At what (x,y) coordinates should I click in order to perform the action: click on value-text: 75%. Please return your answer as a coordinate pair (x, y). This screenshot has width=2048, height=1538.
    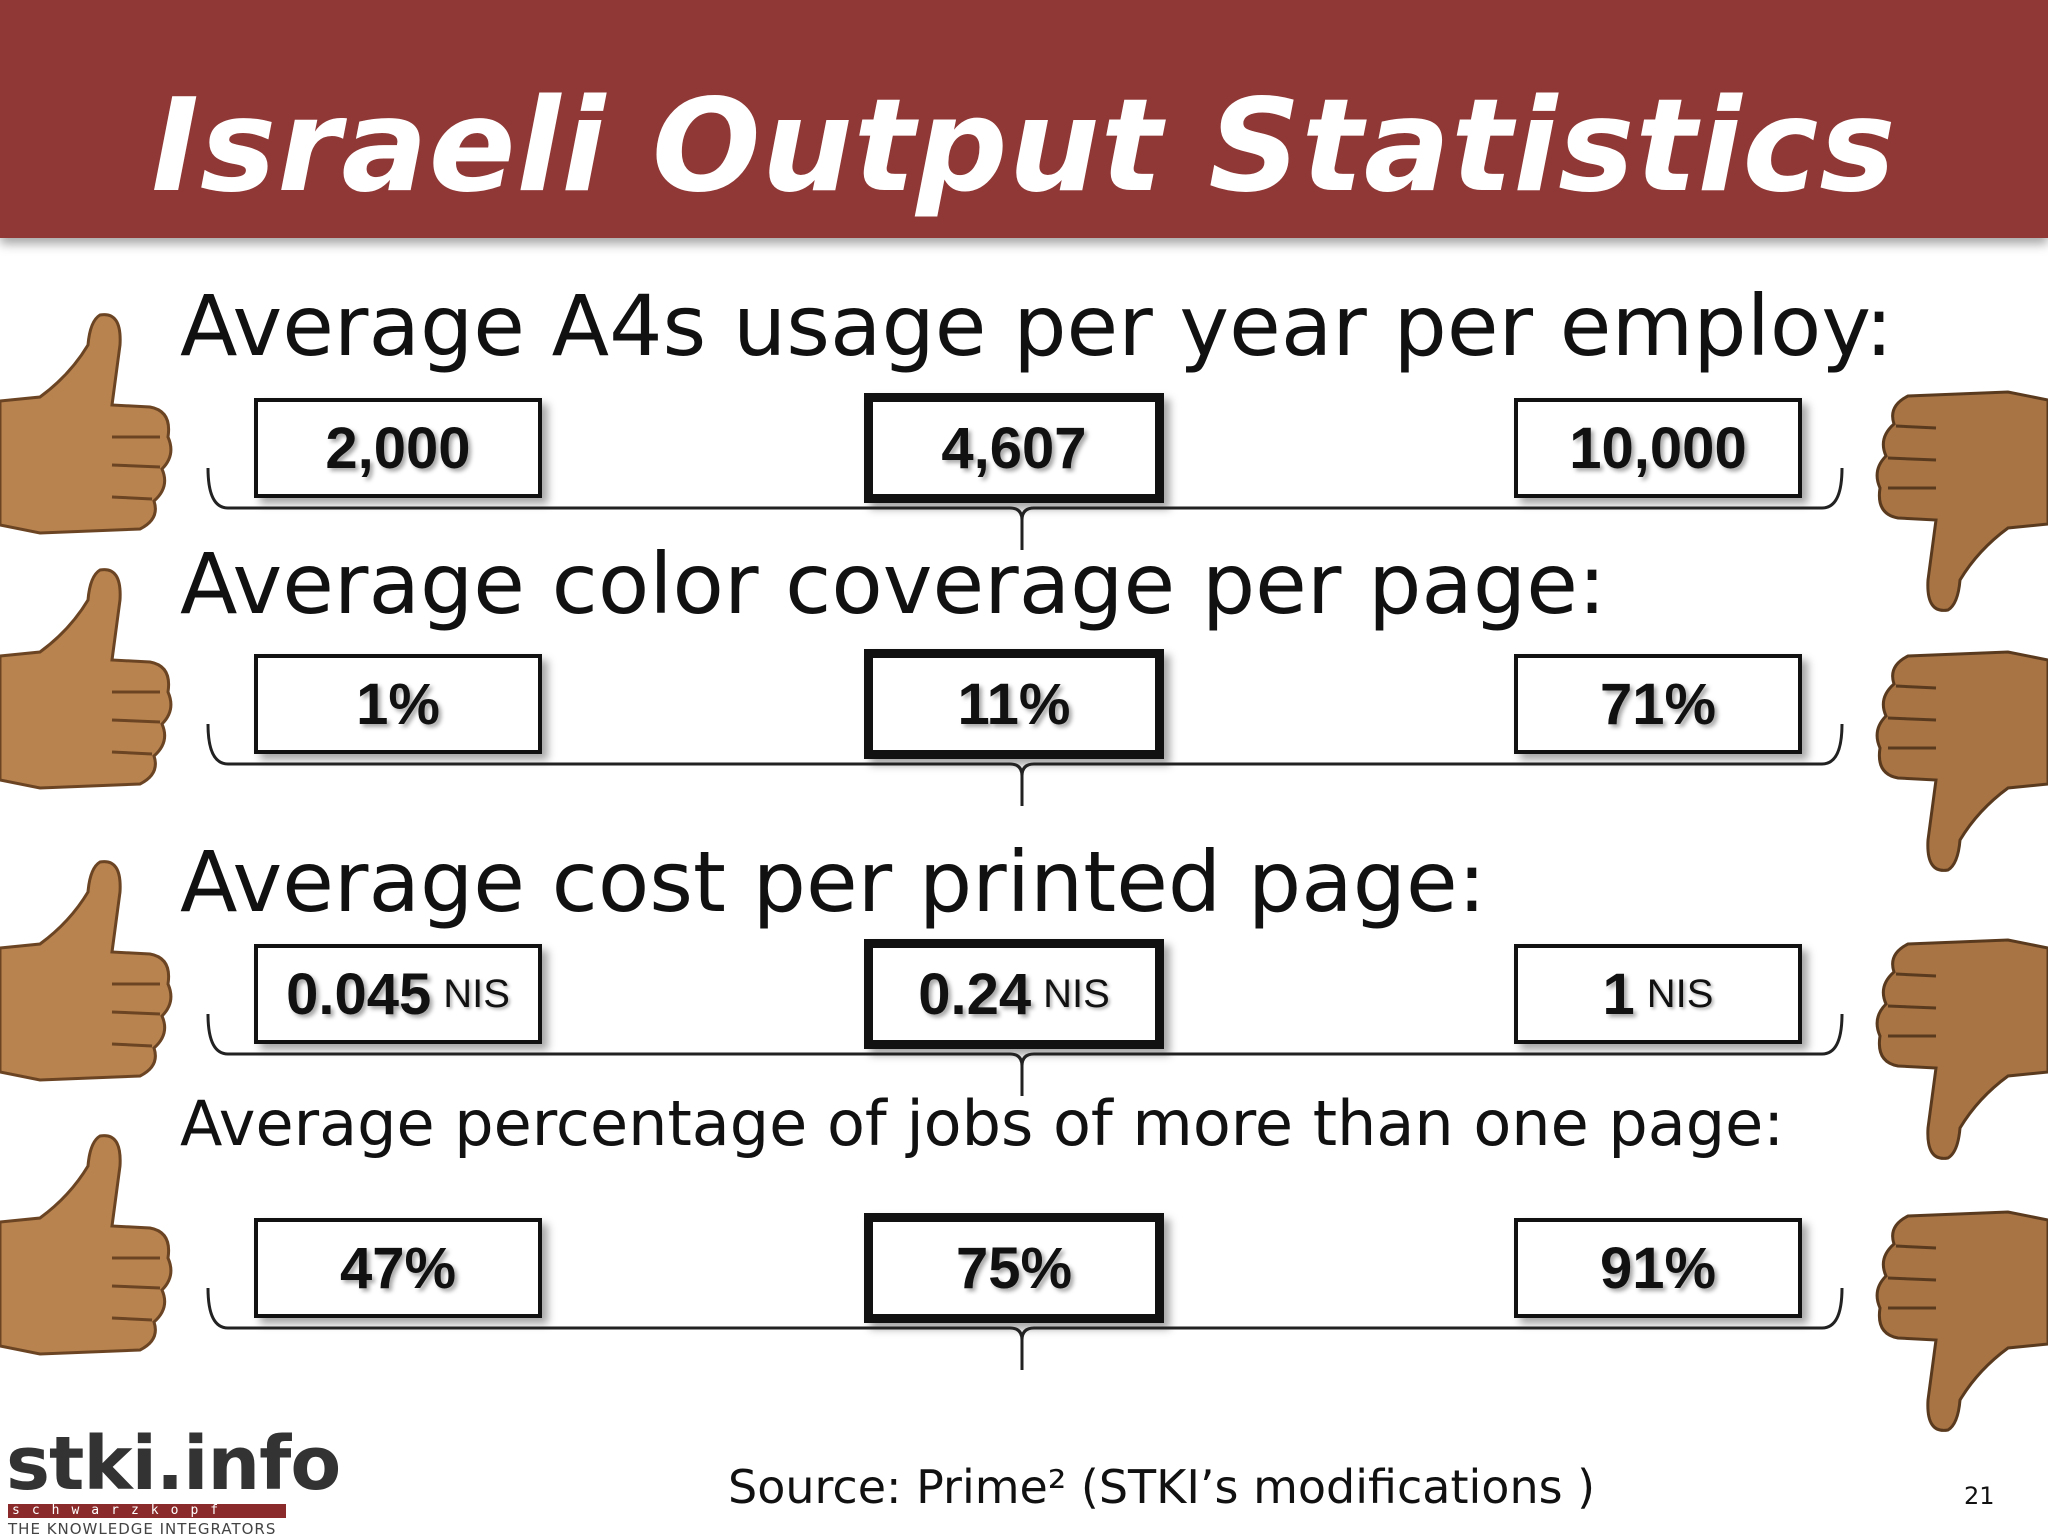
    Looking at the image, I should click on (1014, 1268).